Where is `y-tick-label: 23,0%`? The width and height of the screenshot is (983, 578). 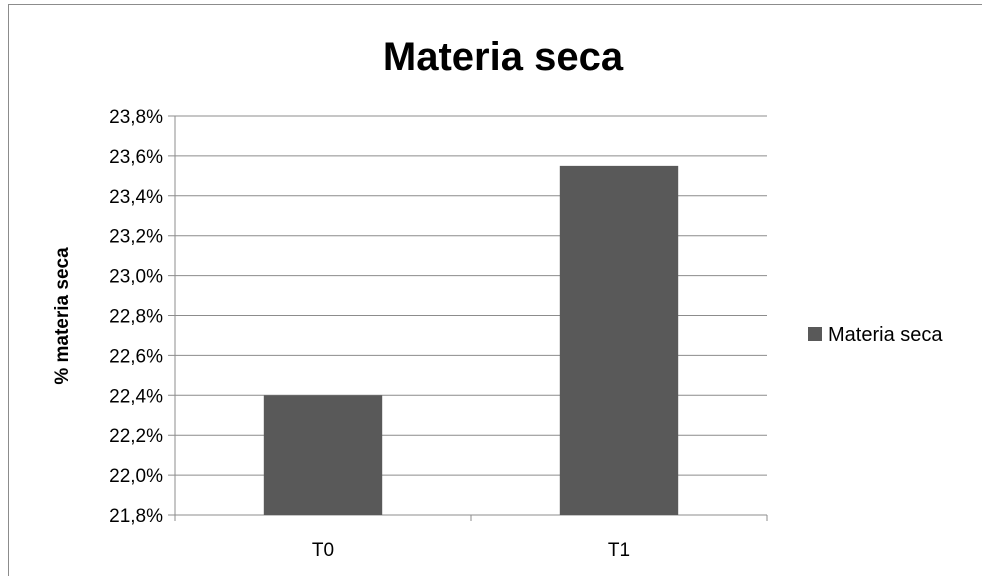
y-tick-label: 23,0% is located at coordinates (136, 277).